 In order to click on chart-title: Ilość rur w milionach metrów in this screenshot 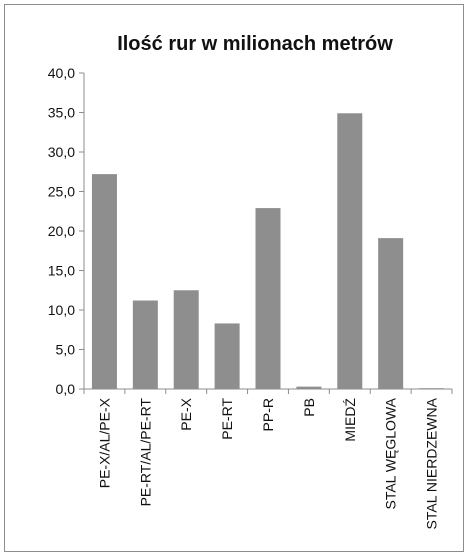, I will do `click(255, 44)`.